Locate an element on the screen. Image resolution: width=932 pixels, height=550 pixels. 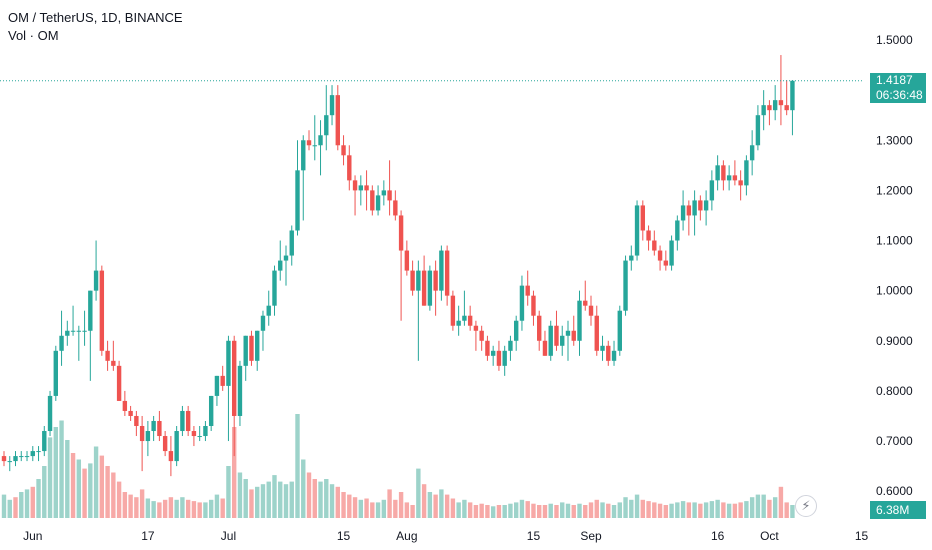
volume-tag: 6.38M is located at coordinates (898, 510).